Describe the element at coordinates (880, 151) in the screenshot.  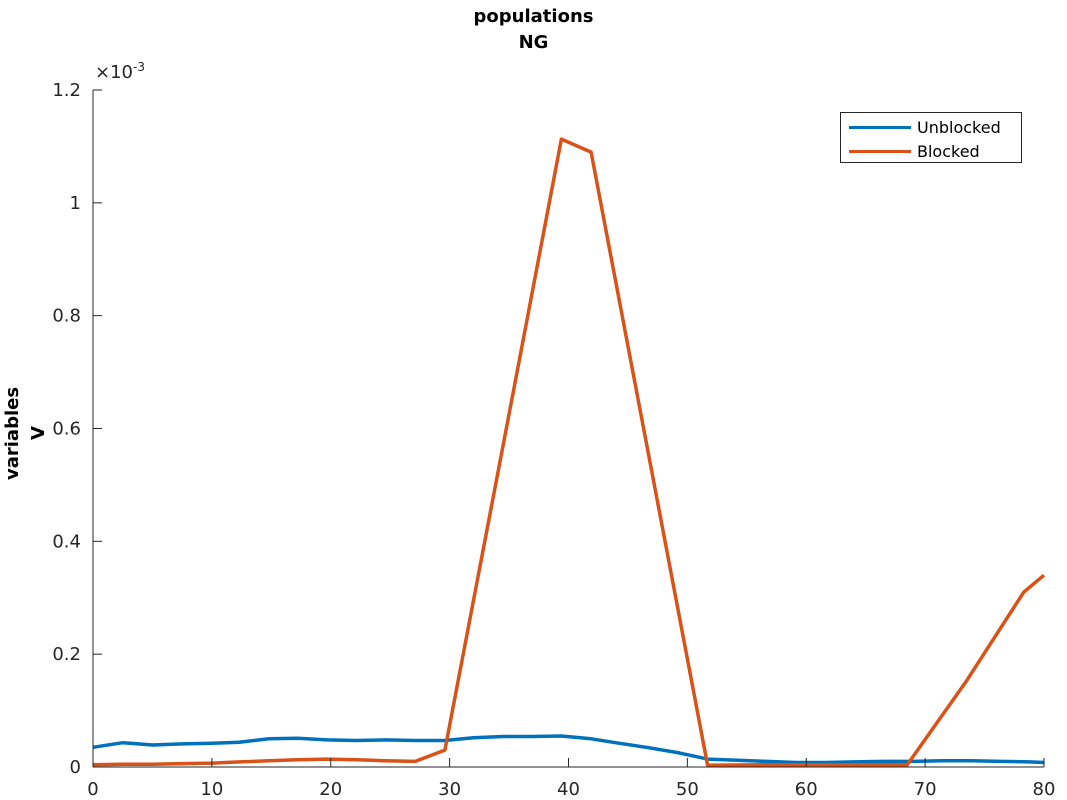
I see `legend-swatch-blocked` at that location.